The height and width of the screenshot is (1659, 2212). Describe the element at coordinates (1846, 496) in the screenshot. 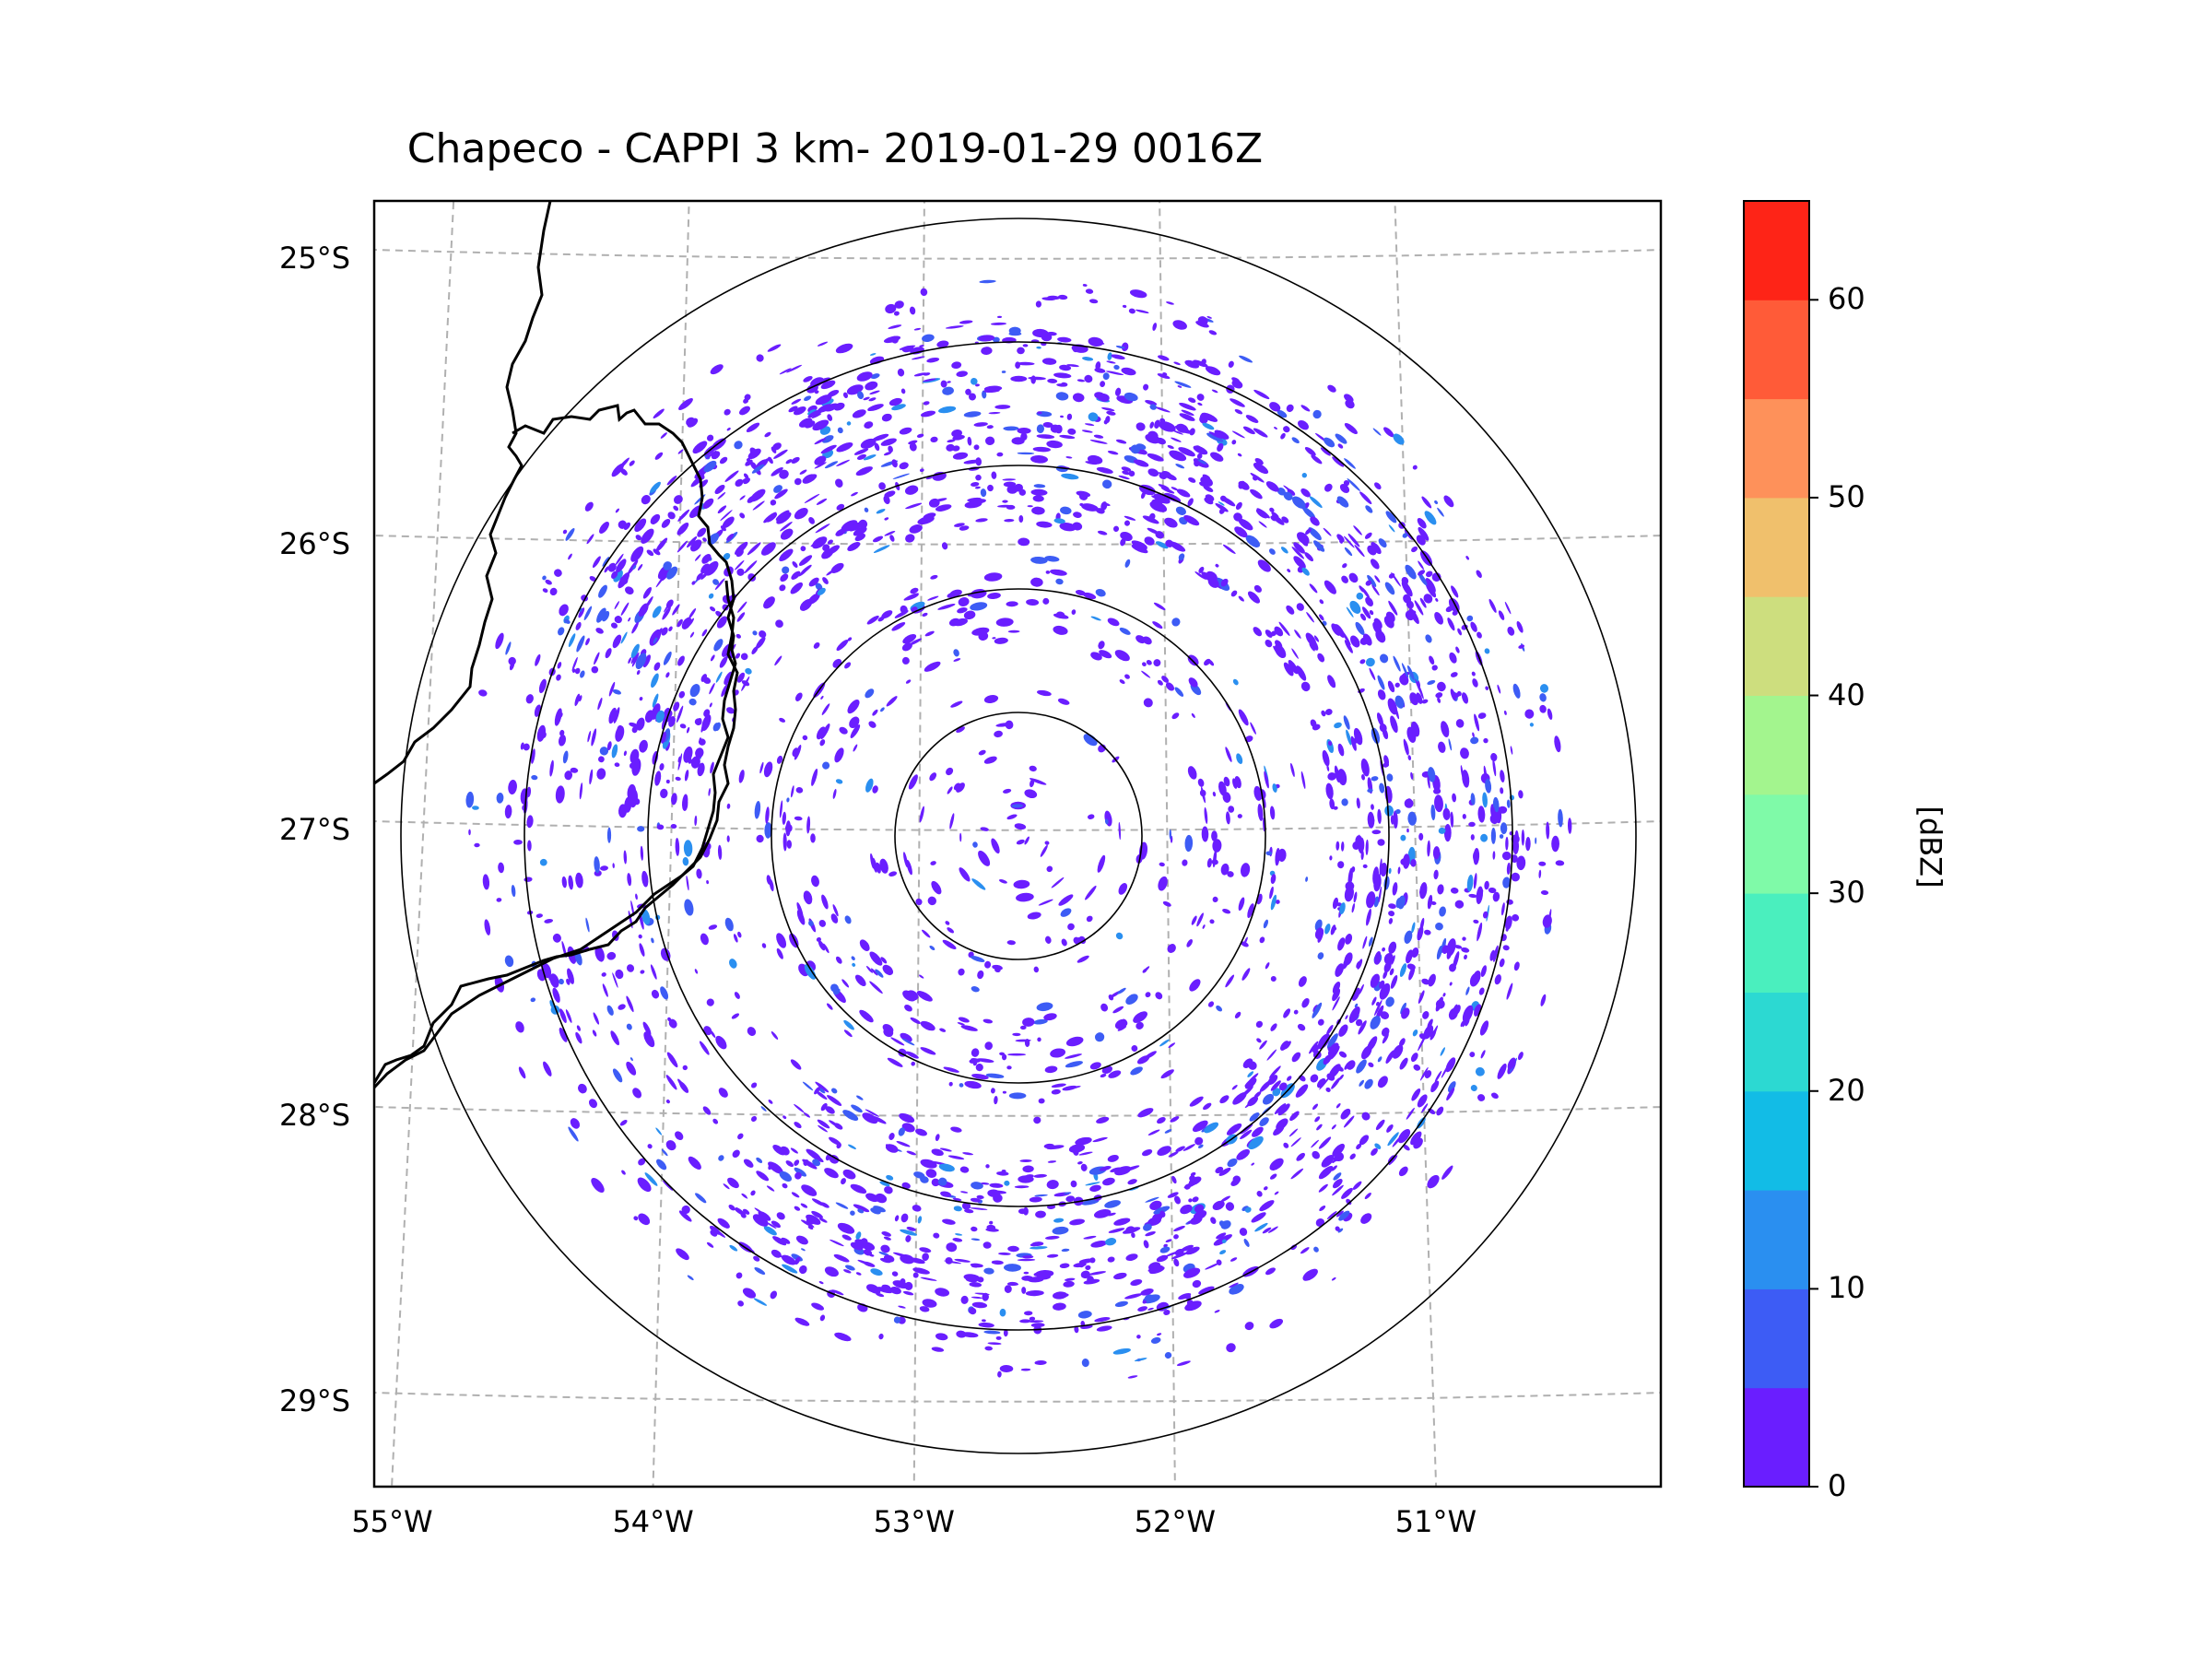

I see `colorbar-tick-label: 50` at that location.